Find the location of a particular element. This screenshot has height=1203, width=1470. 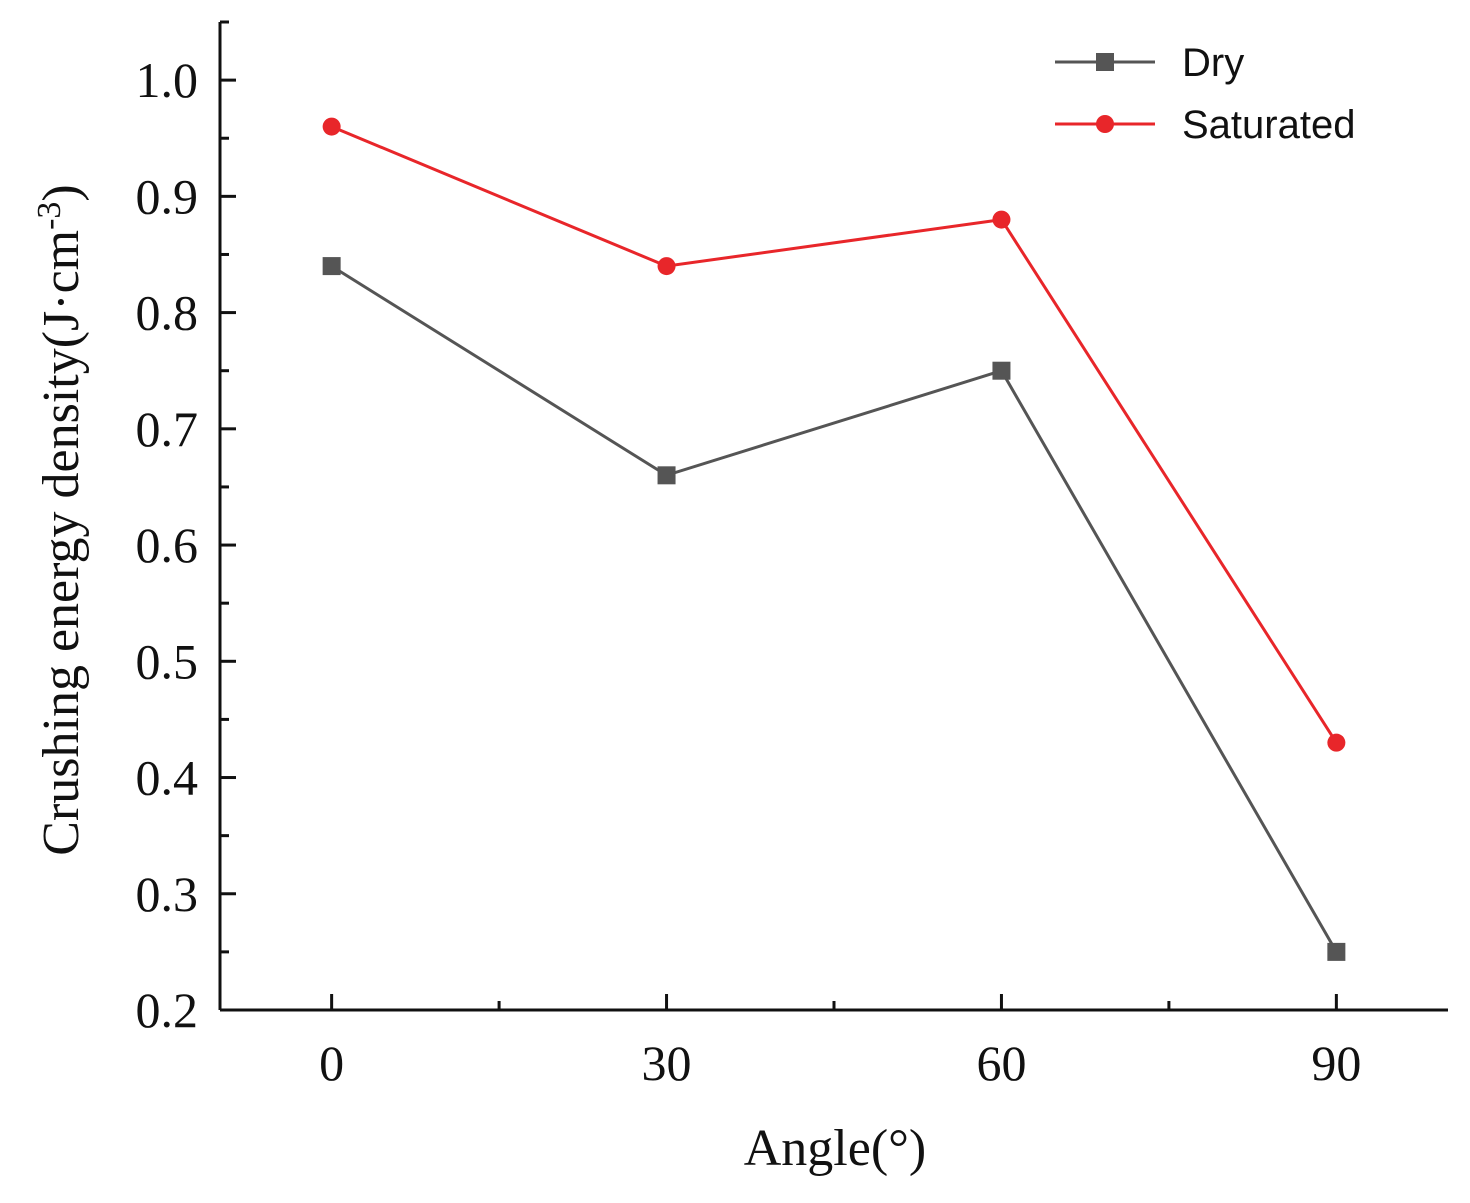

y-tick-label: 0.9 is located at coordinates (167, 196).